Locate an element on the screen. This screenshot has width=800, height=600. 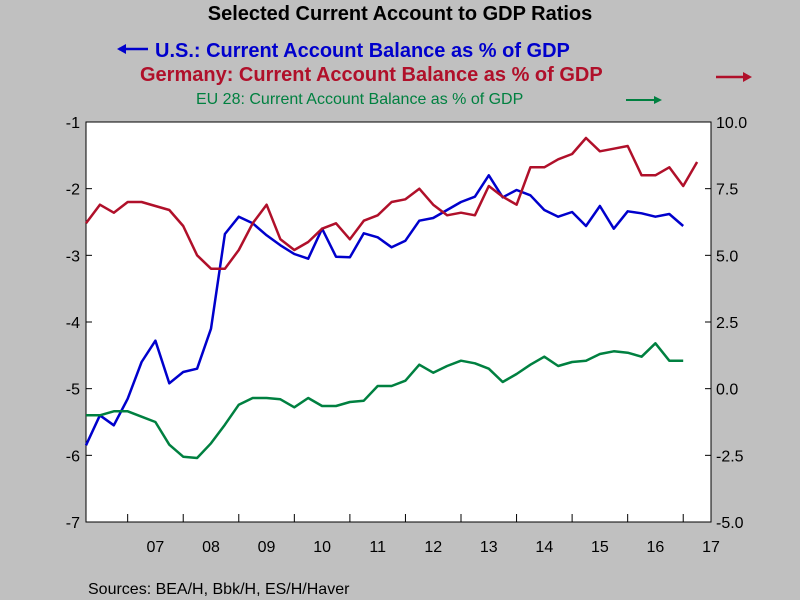
x-axis: 07 08 09 10 11 12 13 14 15 16 17 is located at coordinates (423, 535).